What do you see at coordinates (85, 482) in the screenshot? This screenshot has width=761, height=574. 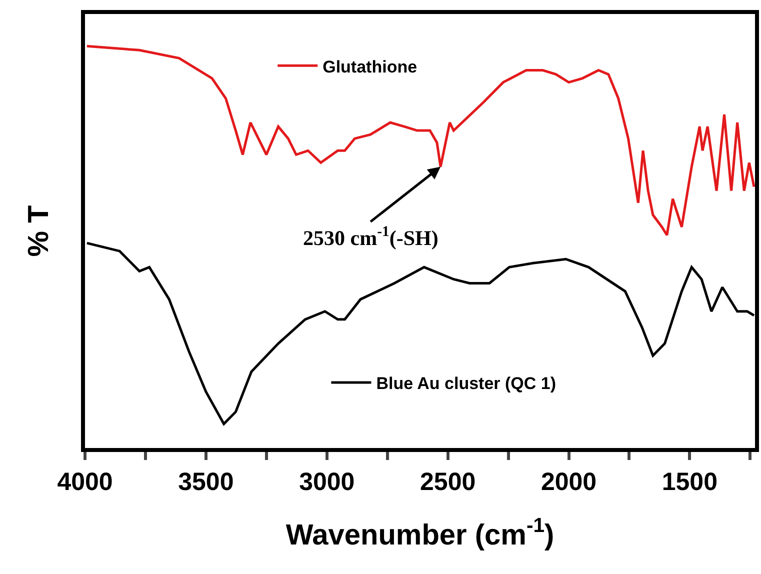 I see `x-tick-label: 4000` at bounding box center [85, 482].